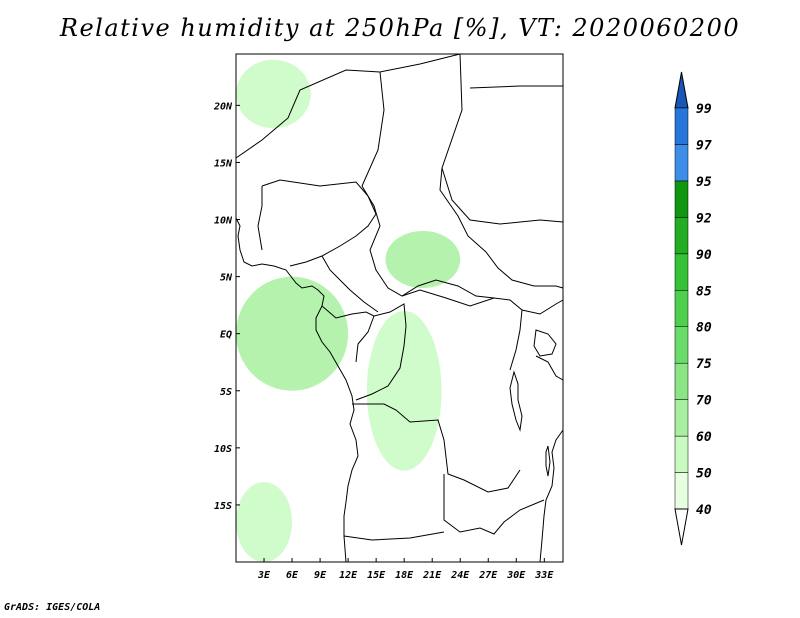  Describe the element at coordinates (704, 182) in the screenshot. I see `colorbar-label: 95` at that location.